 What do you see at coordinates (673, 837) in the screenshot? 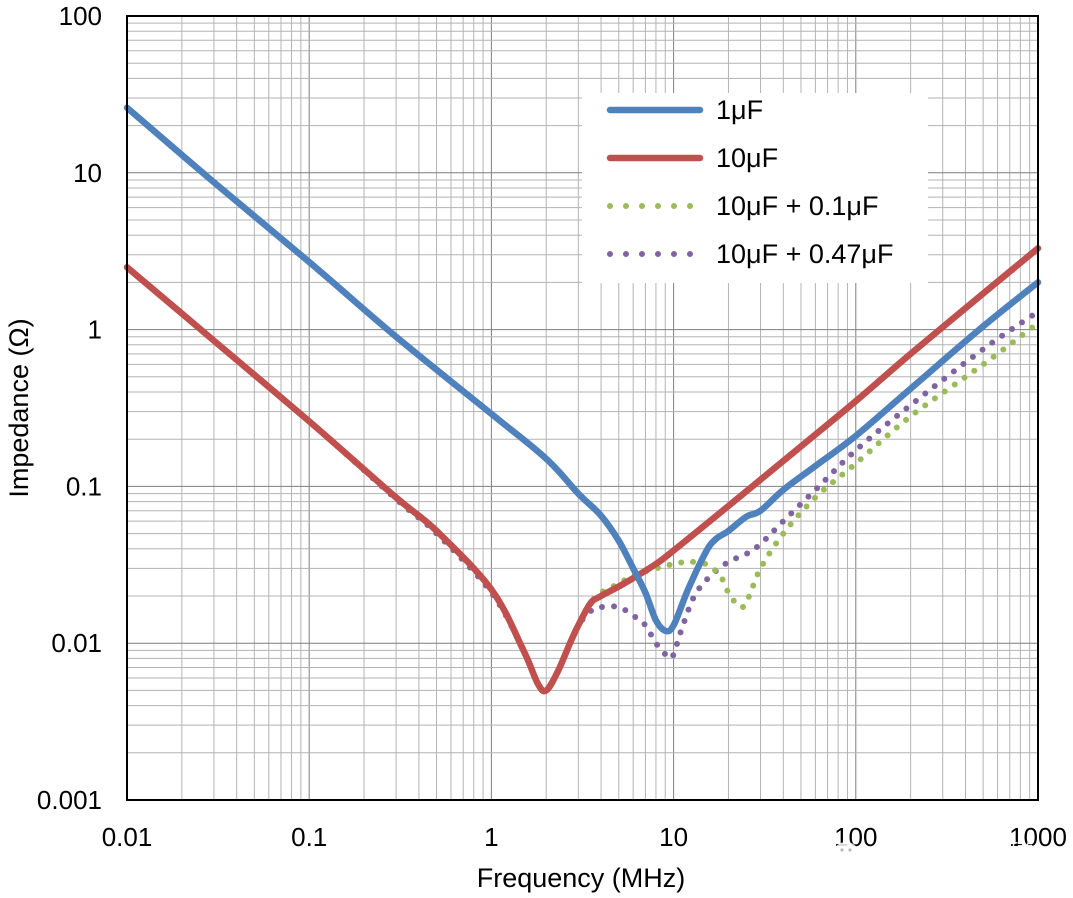
I see `x-tick-label: 10` at bounding box center [673, 837].